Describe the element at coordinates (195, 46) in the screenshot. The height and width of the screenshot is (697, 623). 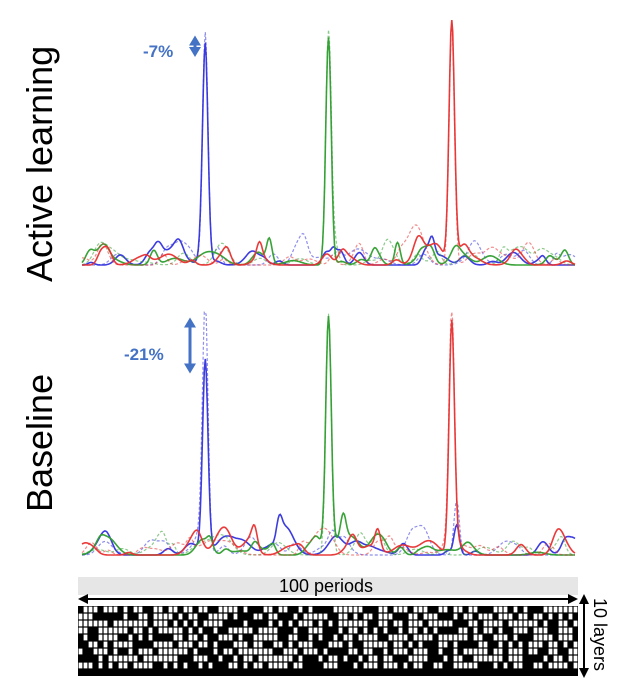
I see `active-learning-change-arrow` at that location.